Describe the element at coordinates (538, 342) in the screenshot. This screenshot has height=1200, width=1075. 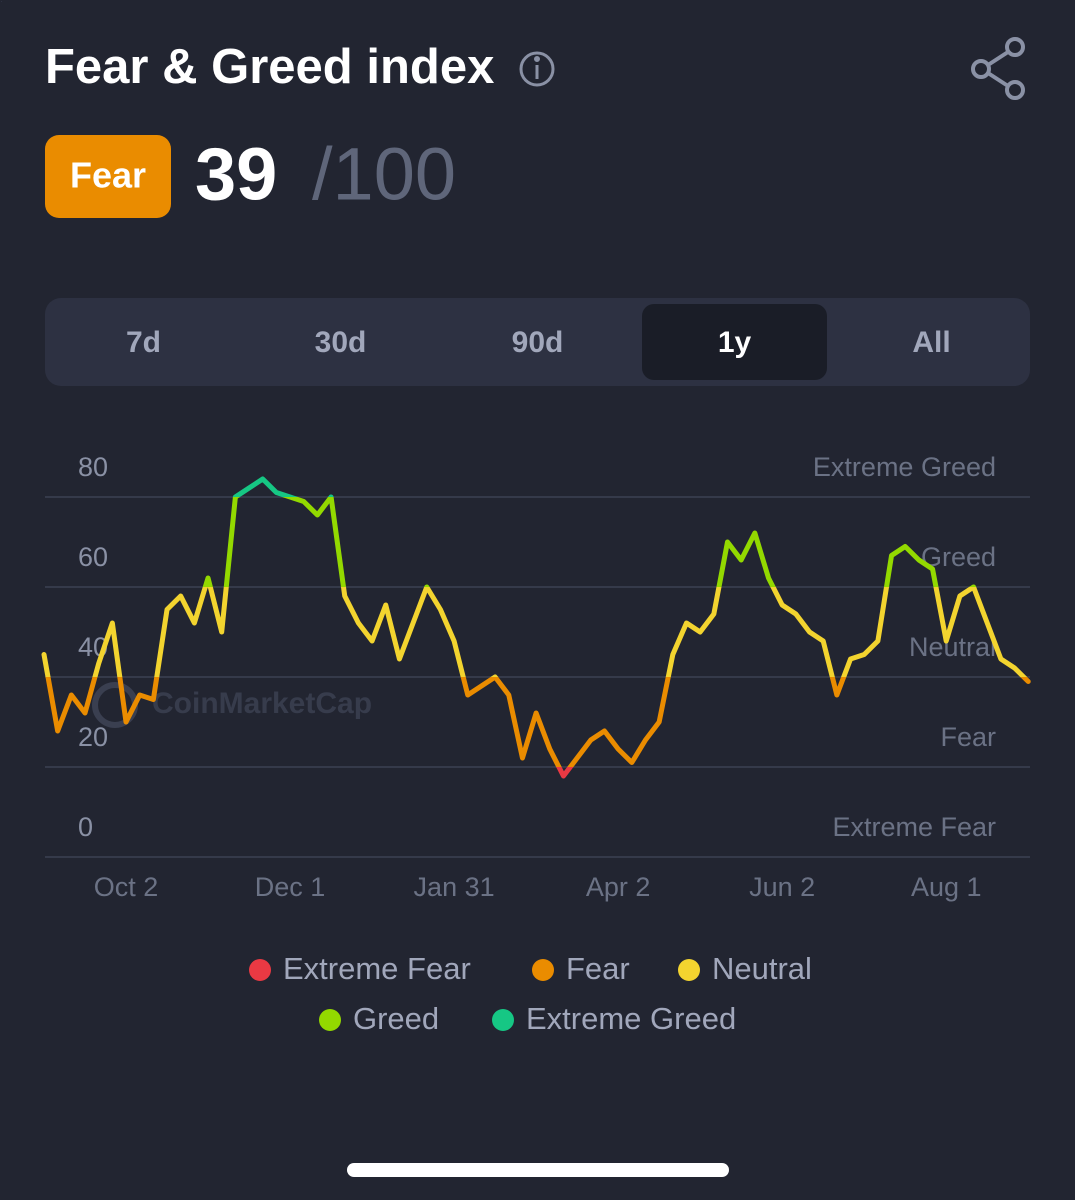
I see `tab: 90d` at that location.